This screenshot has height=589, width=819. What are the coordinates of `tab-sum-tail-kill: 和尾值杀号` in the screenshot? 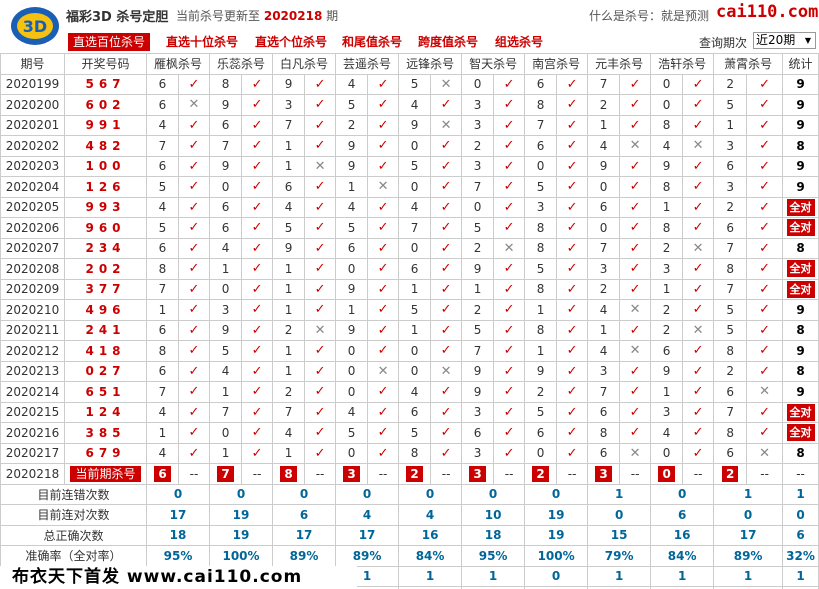 It's located at (372, 42).